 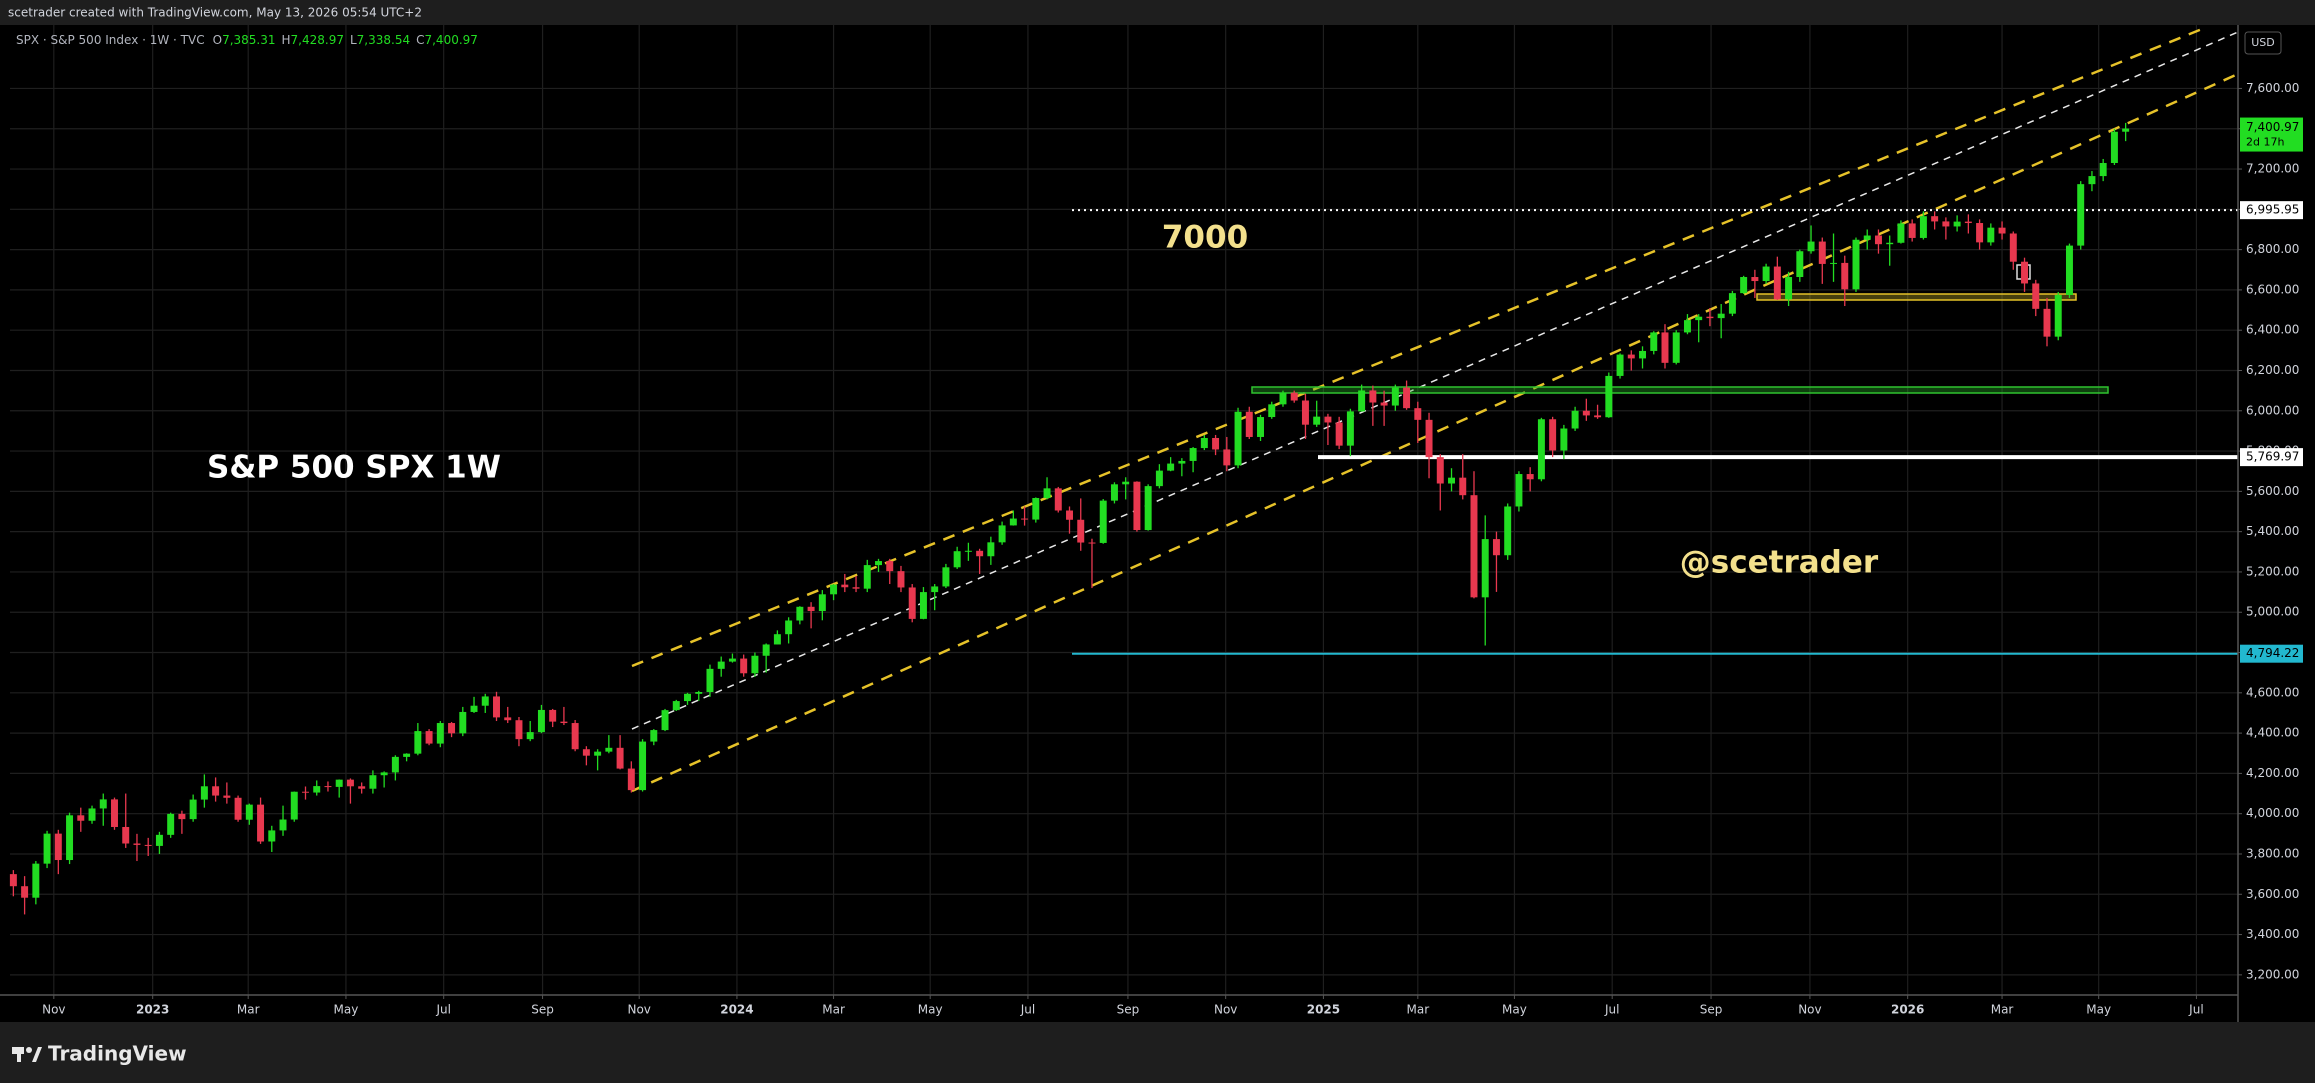 I want to click on y-tick-label: 3,400.00, so click(x=2272, y=934).